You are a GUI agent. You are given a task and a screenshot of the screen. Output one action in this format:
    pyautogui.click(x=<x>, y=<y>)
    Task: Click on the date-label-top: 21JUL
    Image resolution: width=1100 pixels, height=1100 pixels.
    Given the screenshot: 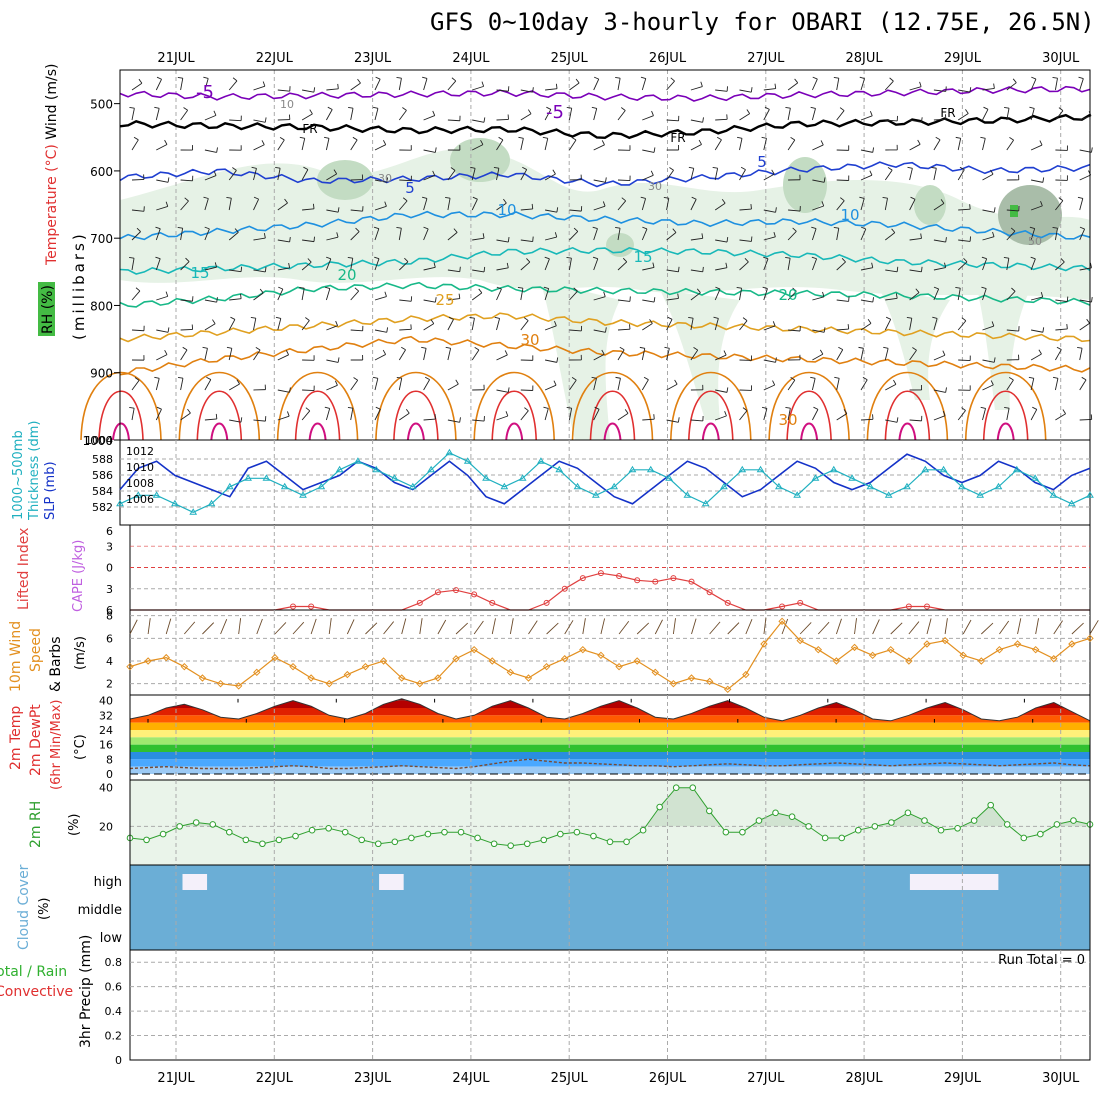 What is the action you would take?
    pyautogui.click(x=176, y=58)
    